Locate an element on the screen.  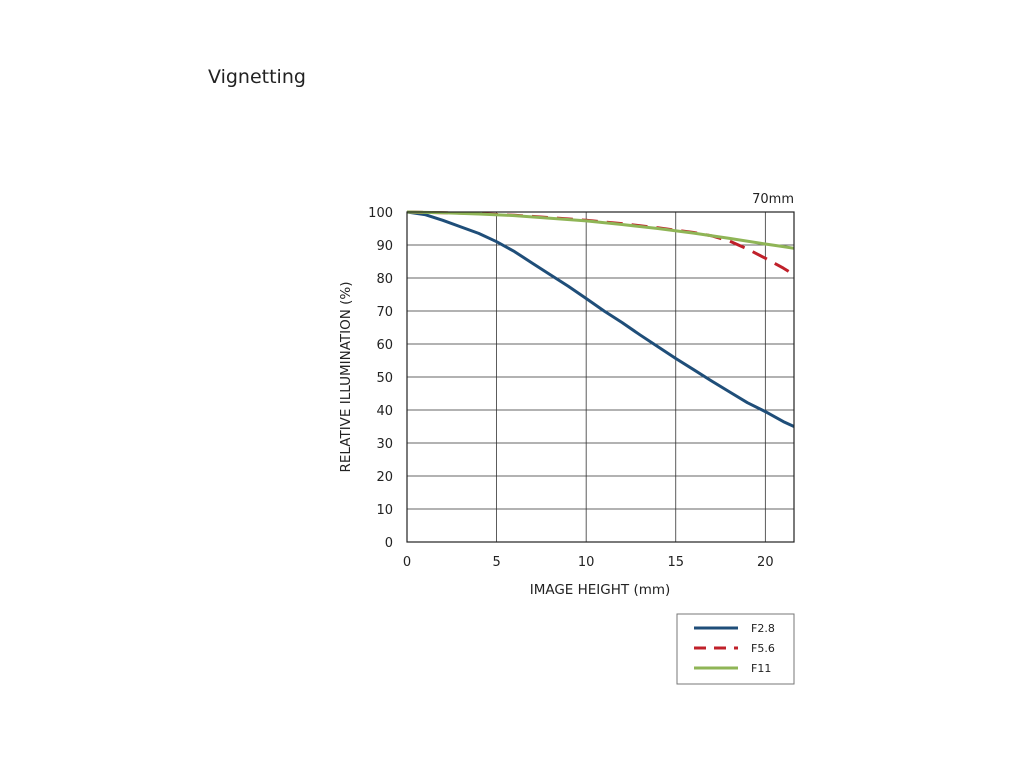
series-line-f28 is located at coordinates (600, 319).